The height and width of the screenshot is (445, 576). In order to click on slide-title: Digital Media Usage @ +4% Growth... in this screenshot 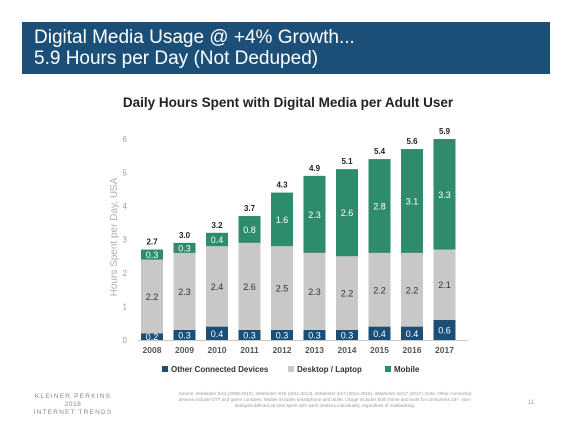, I will do `click(194, 37)`.